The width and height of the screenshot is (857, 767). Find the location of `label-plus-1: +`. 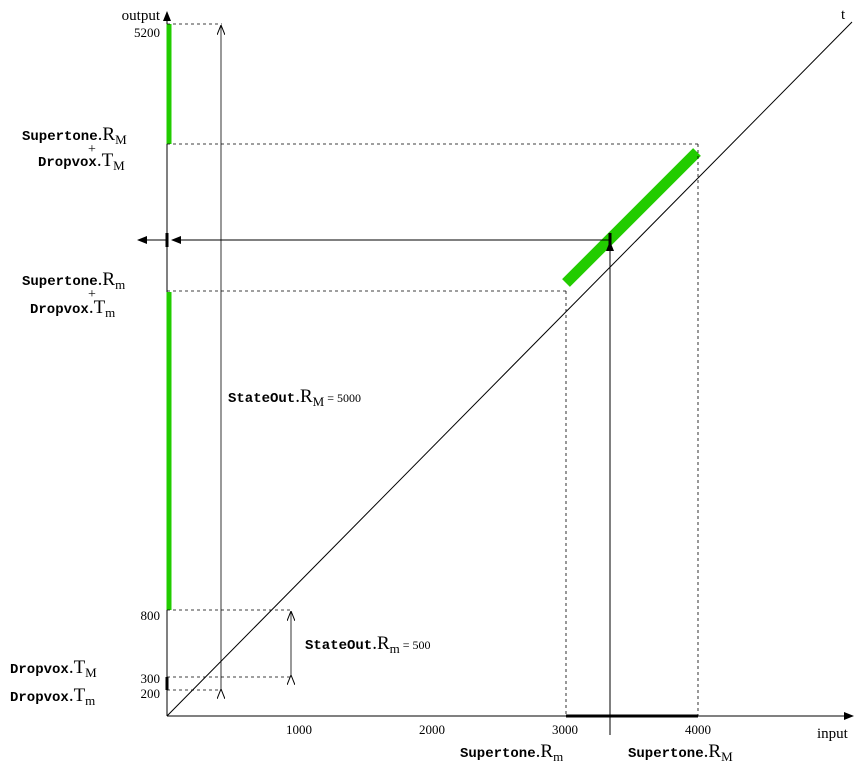

label-plus-1: + is located at coordinates (92, 149).